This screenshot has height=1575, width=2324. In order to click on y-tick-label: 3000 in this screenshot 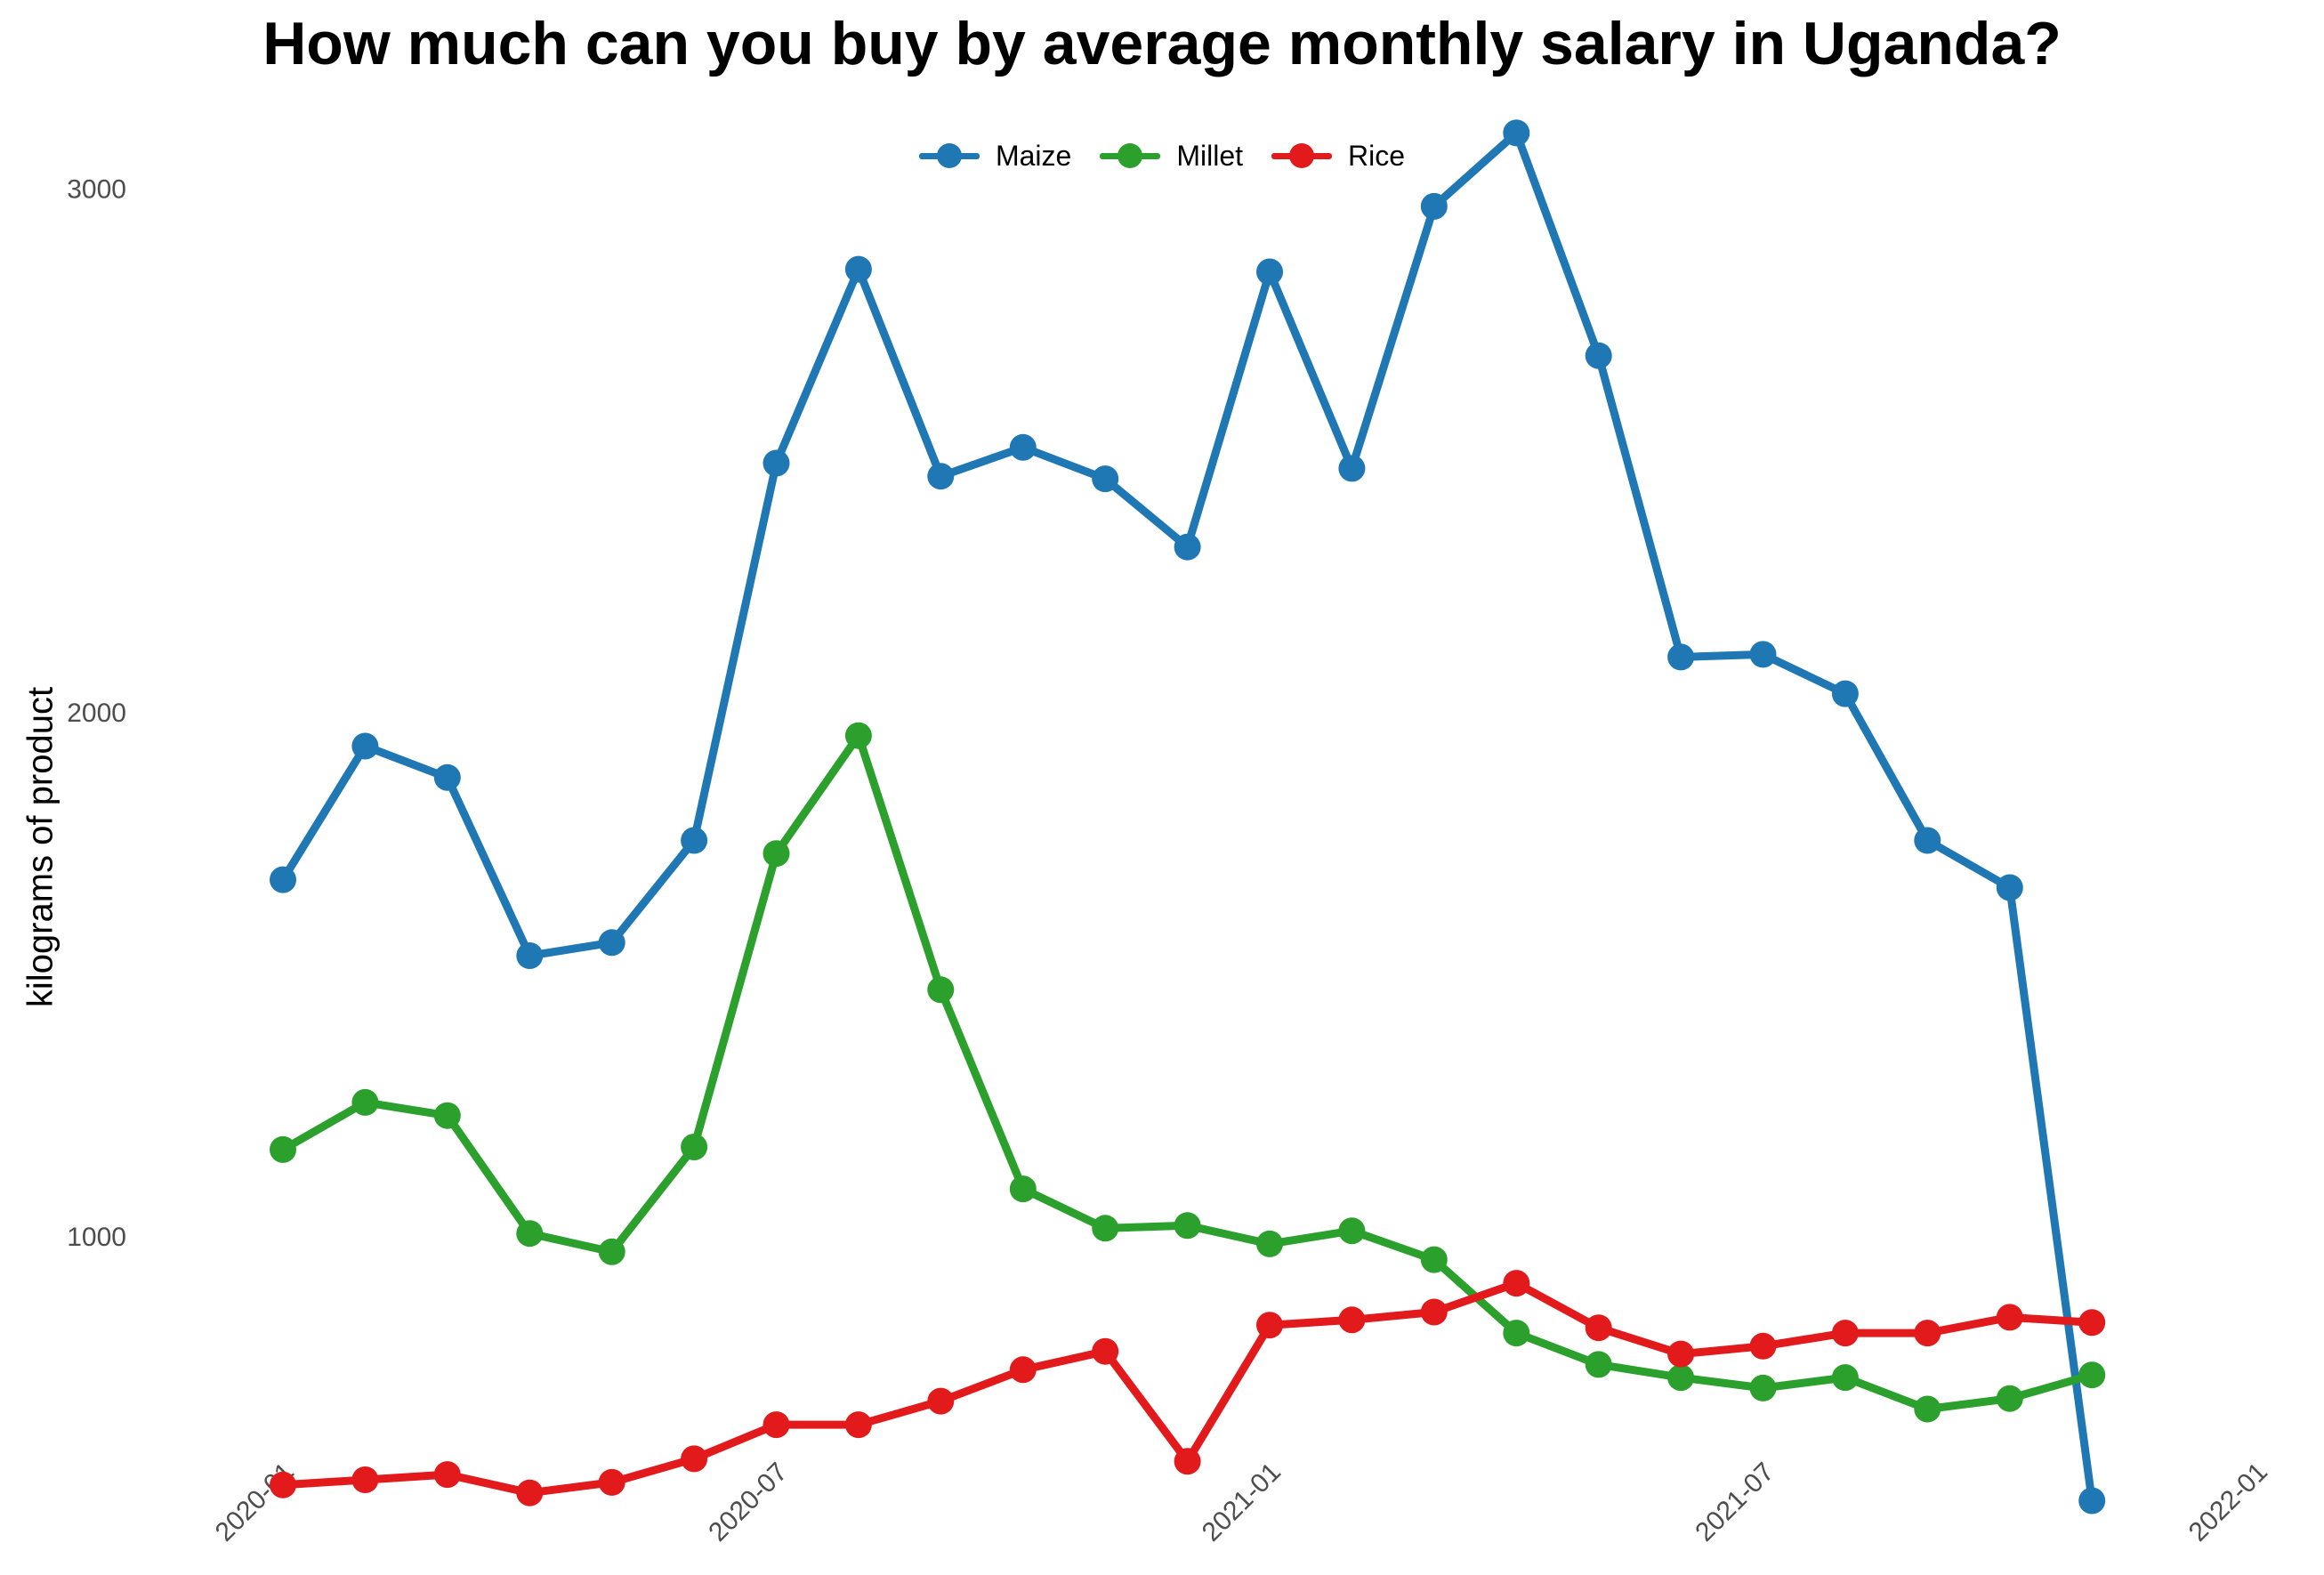, I will do `click(96, 189)`.